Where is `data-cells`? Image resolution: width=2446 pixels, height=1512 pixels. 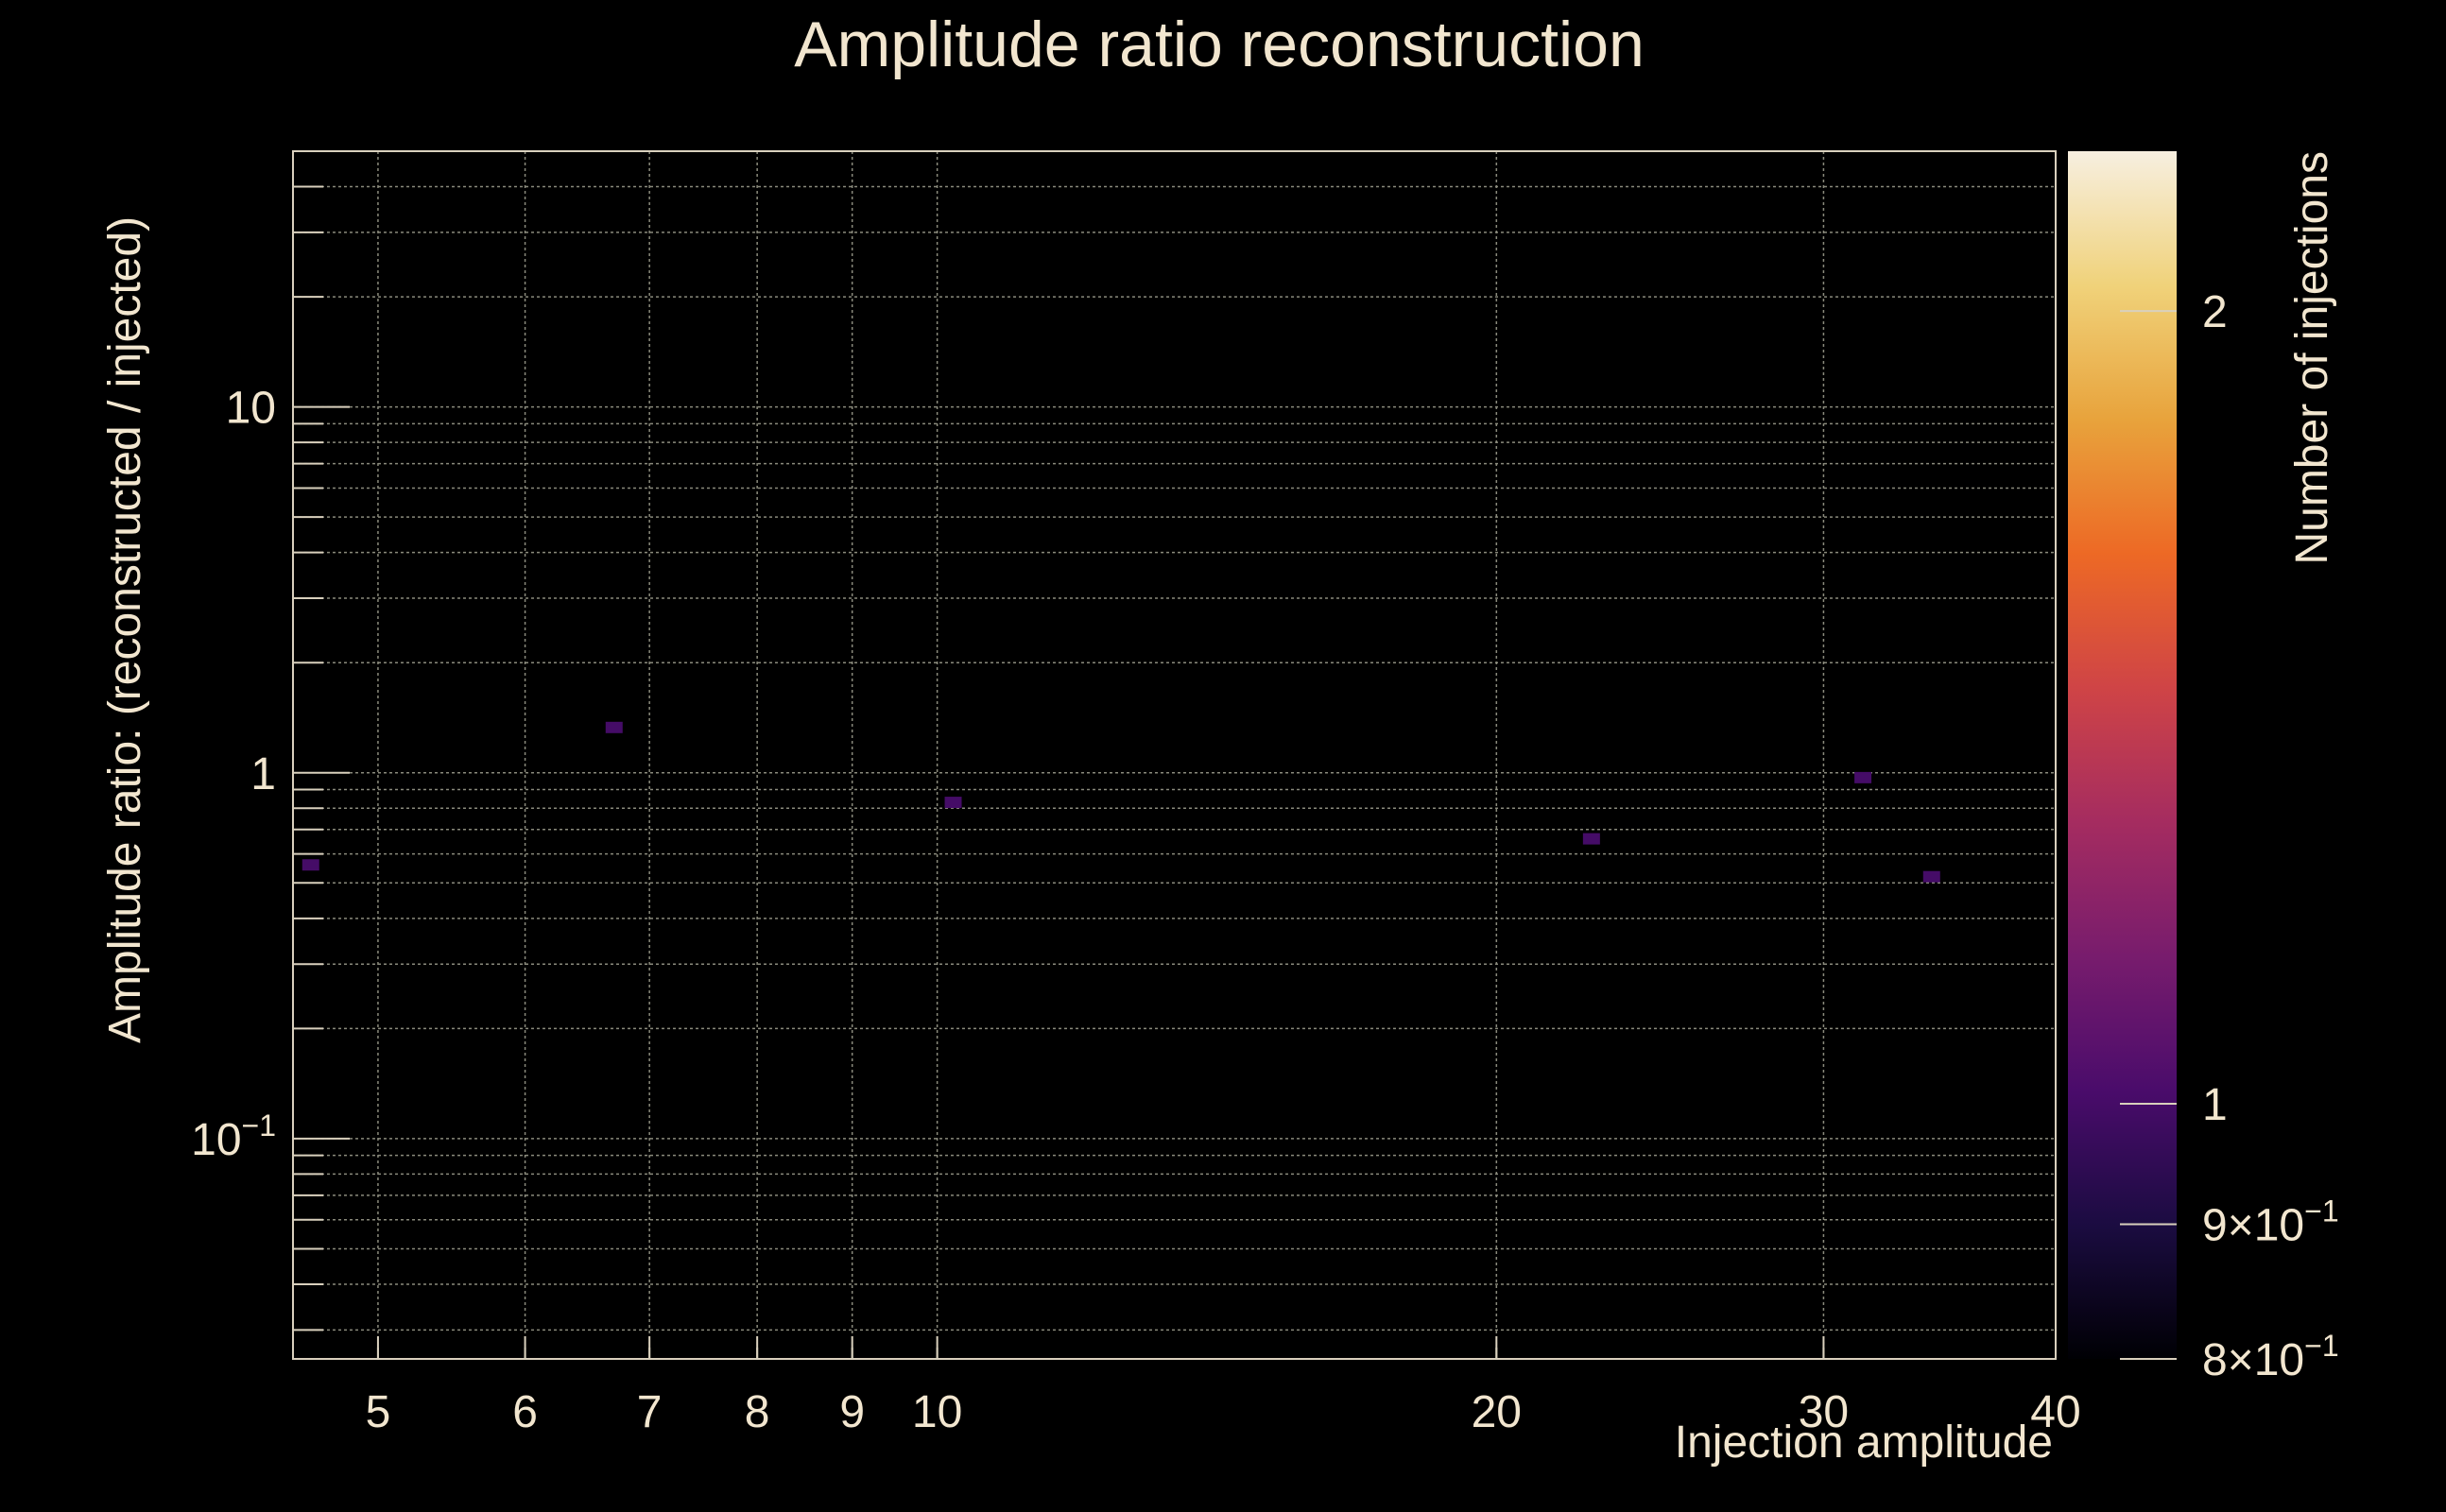
data-cells is located at coordinates (1120, 802).